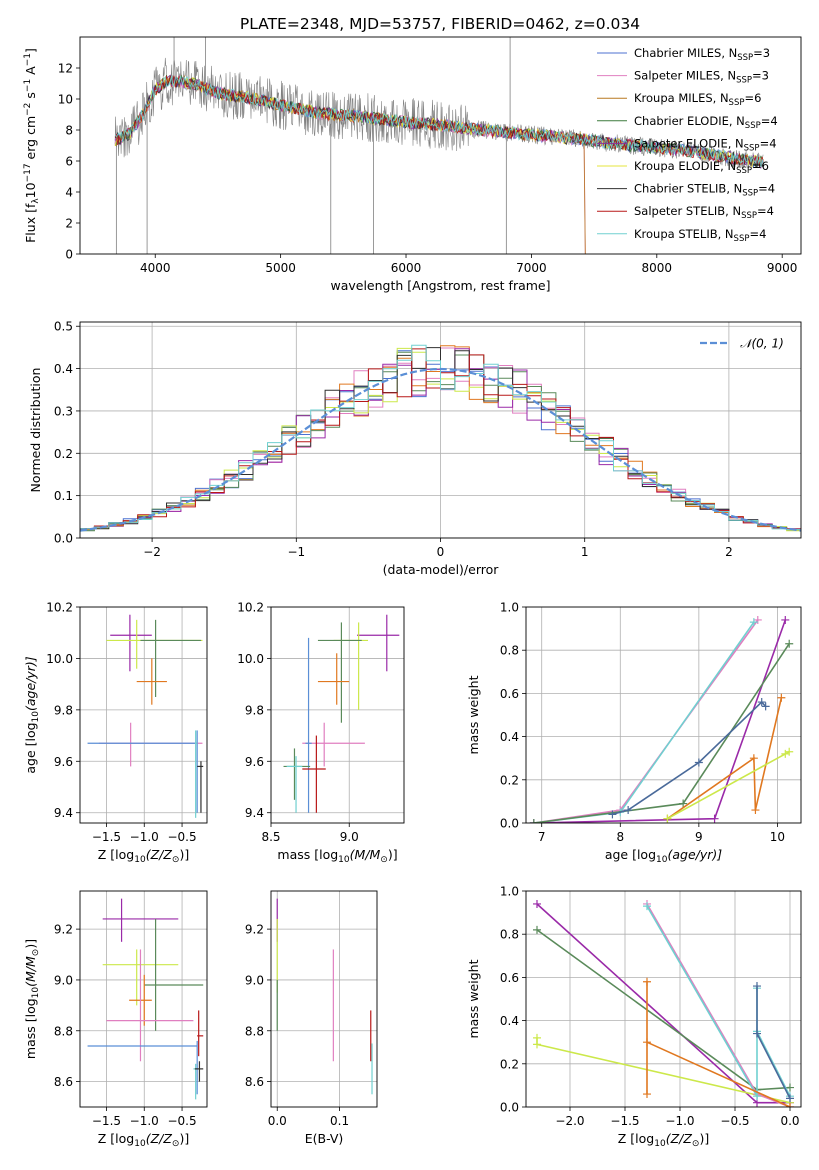 Image resolution: width=819 pixels, height=1170 pixels. Describe the element at coordinates (439, 121) in the screenshot. I see `model-spectrum-salpeter_stelib` at that location.